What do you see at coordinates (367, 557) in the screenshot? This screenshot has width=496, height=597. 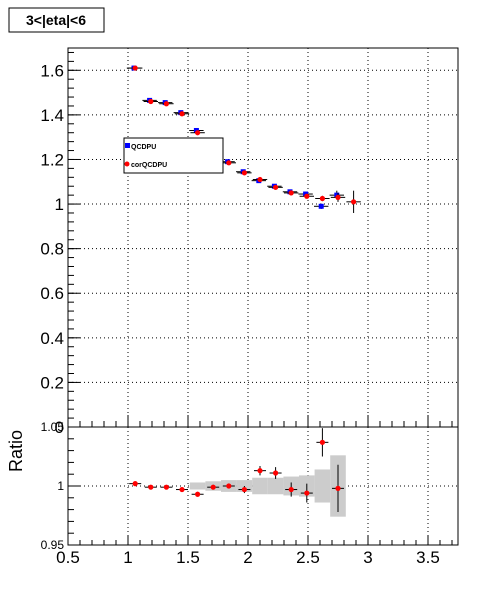 I see `x-tick-label: 3` at bounding box center [367, 557].